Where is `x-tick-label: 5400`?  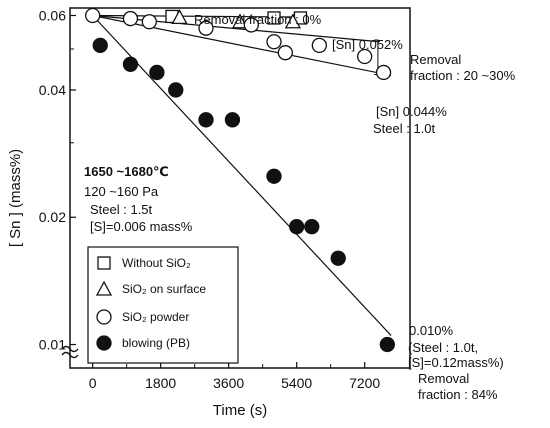 x-tick-label: 5400 is located at coordinates (296, 383).